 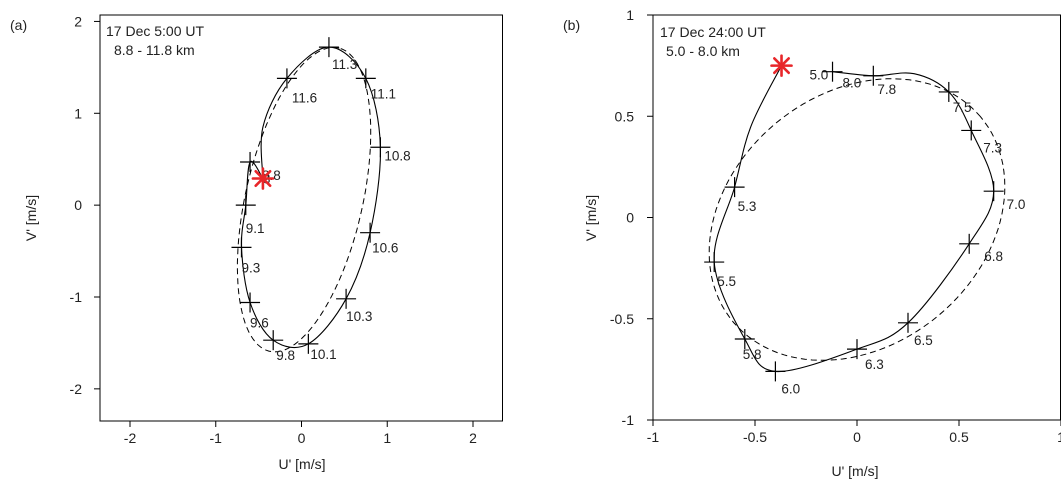 I want to click on y-tick-label: 0.5, so click(x=625, y=116).